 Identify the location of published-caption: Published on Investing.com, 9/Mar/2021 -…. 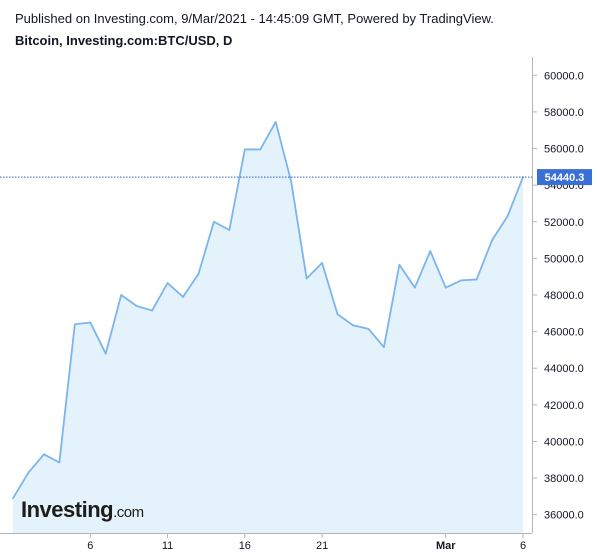
(254, 18).